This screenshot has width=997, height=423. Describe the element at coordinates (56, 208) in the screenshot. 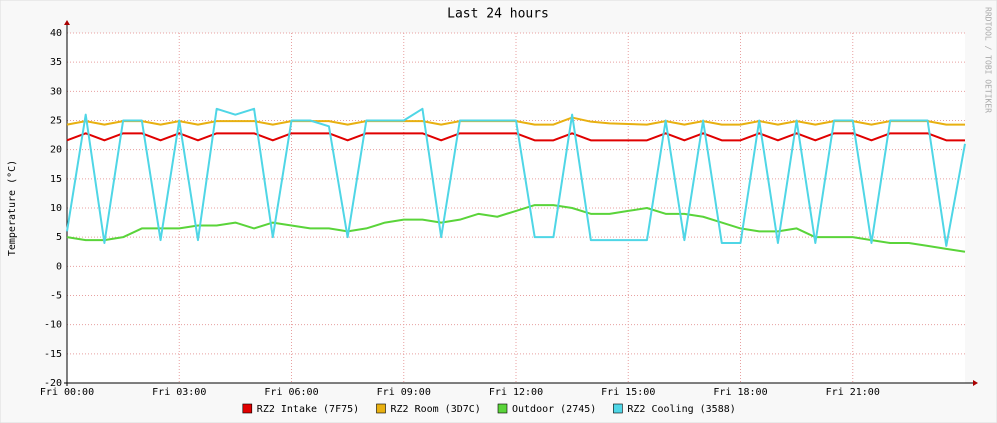

I see `y-tick-label: 10` at that location.